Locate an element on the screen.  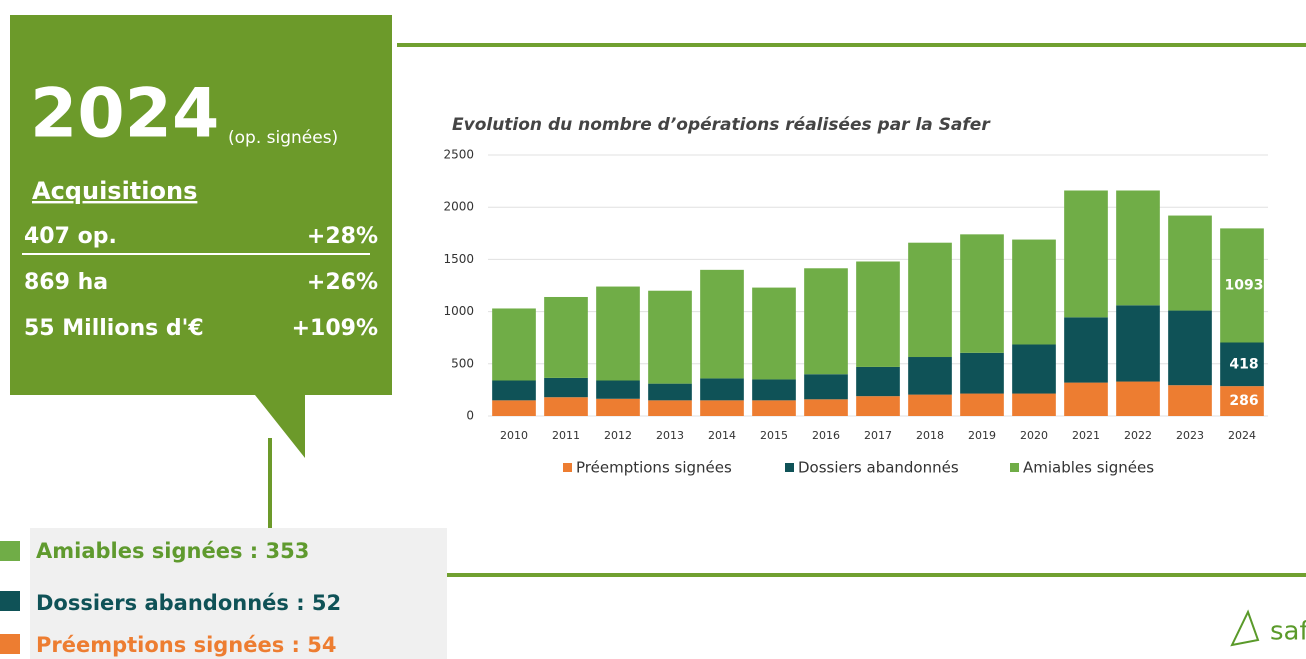
year-note: (op. signées) is located at coordinates (283, 138).